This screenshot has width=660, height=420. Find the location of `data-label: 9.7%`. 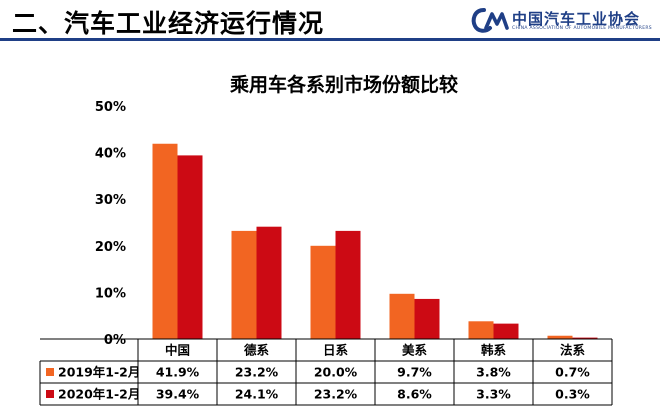

data-label: 9.7% is located at coordinates (414, 372).